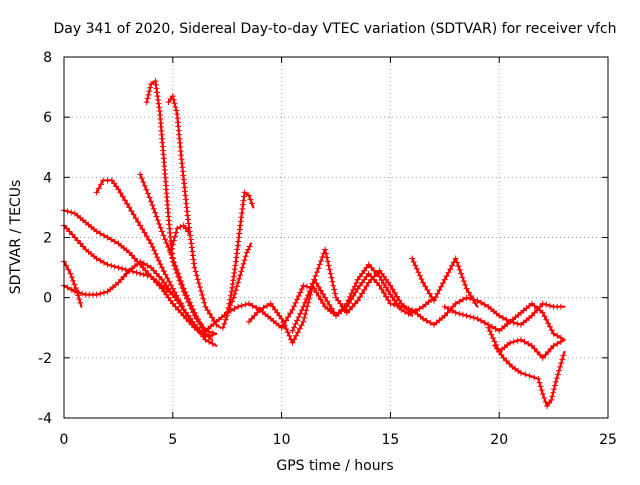  I want to click on y-tick-label: -2, so click(45, 359).